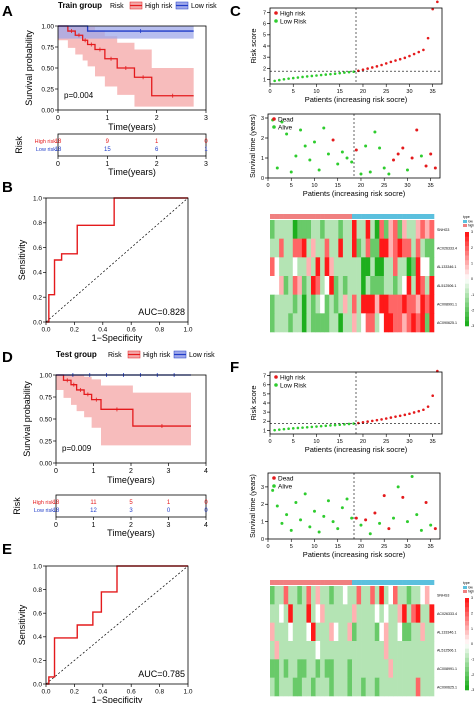 The width and height of the screenshot is (474, 703). What do you see at coordinates (316, 92) in the screenshot?
I see `risk-xtick-label: 10` at bounding box center [316, 92].